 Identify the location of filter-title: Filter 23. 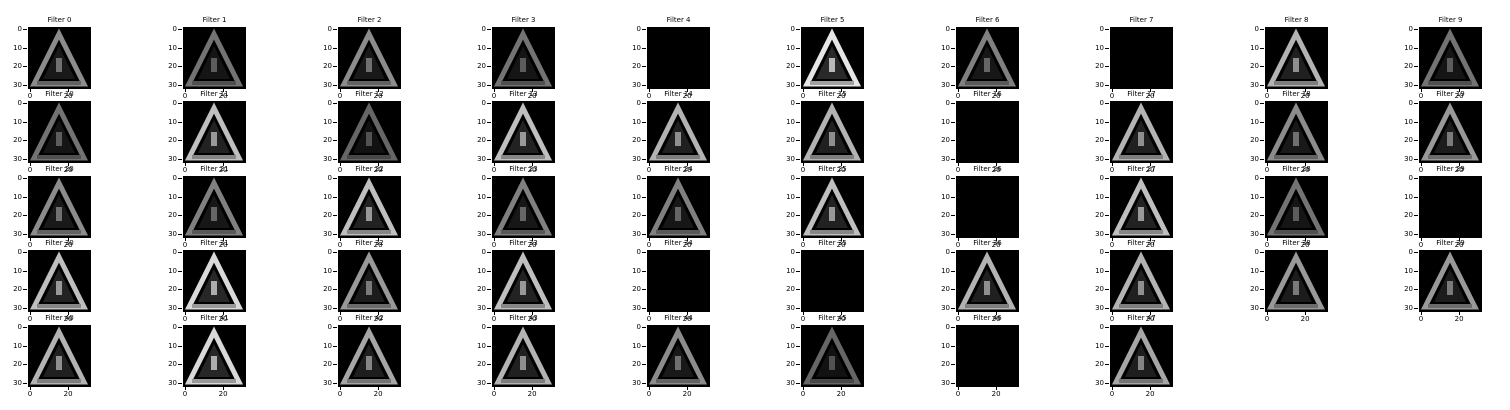
(523, 169).